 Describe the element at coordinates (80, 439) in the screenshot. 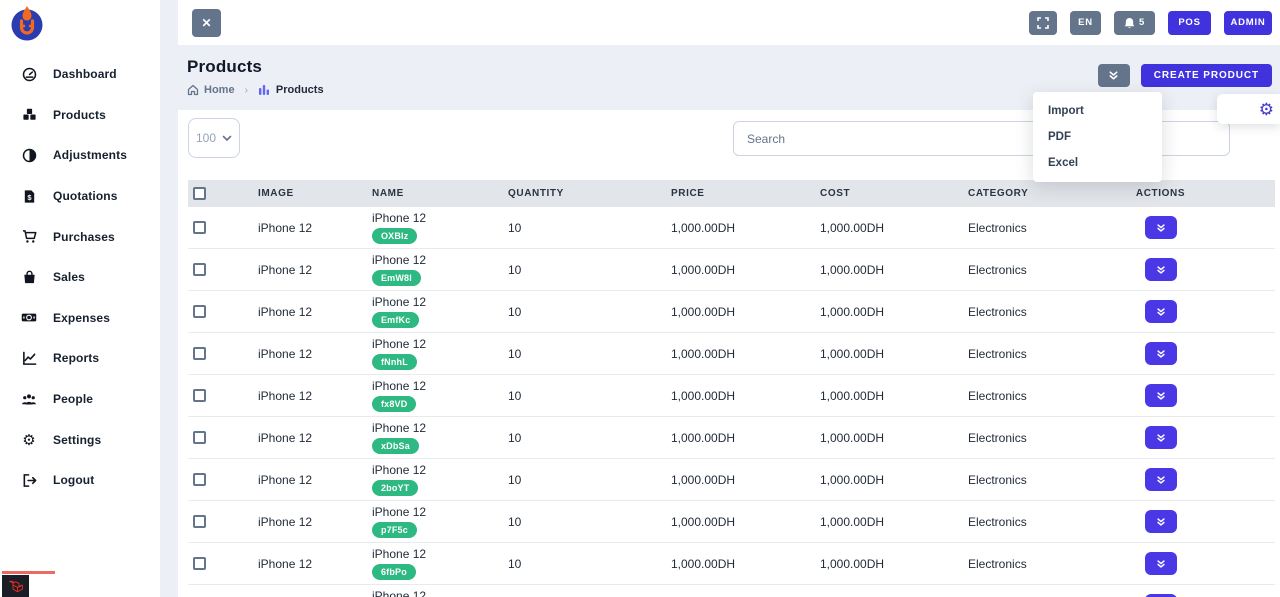

I see `sidebar-item-settings: ⚙ Settings` at that location.